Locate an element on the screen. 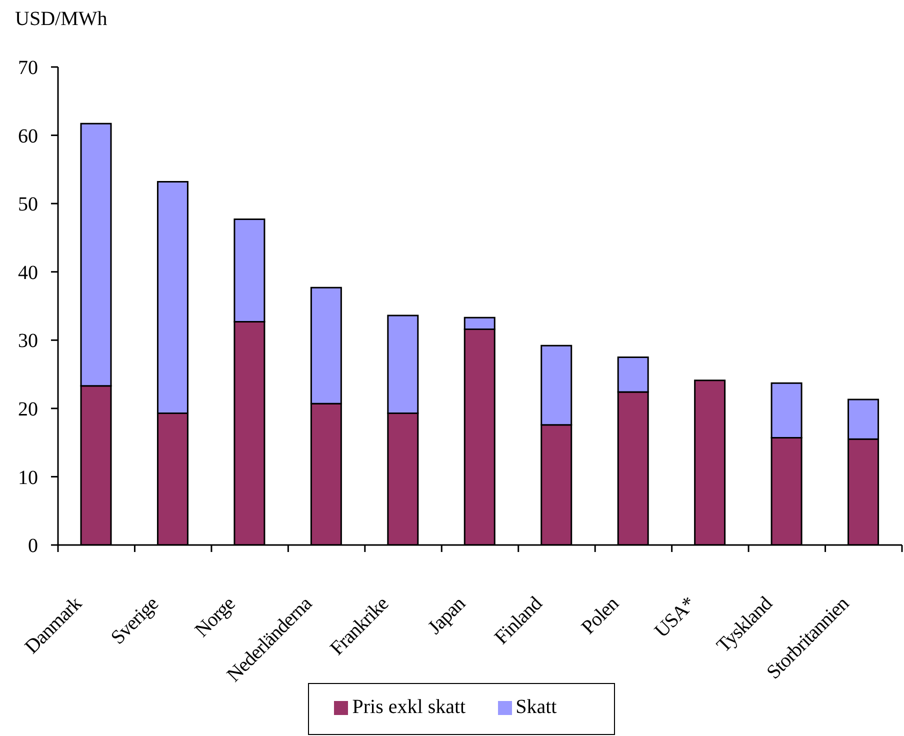 The width and height of the screenshot is (904, 736). y-tick-label: 70 is located at coordinates (28, 68).